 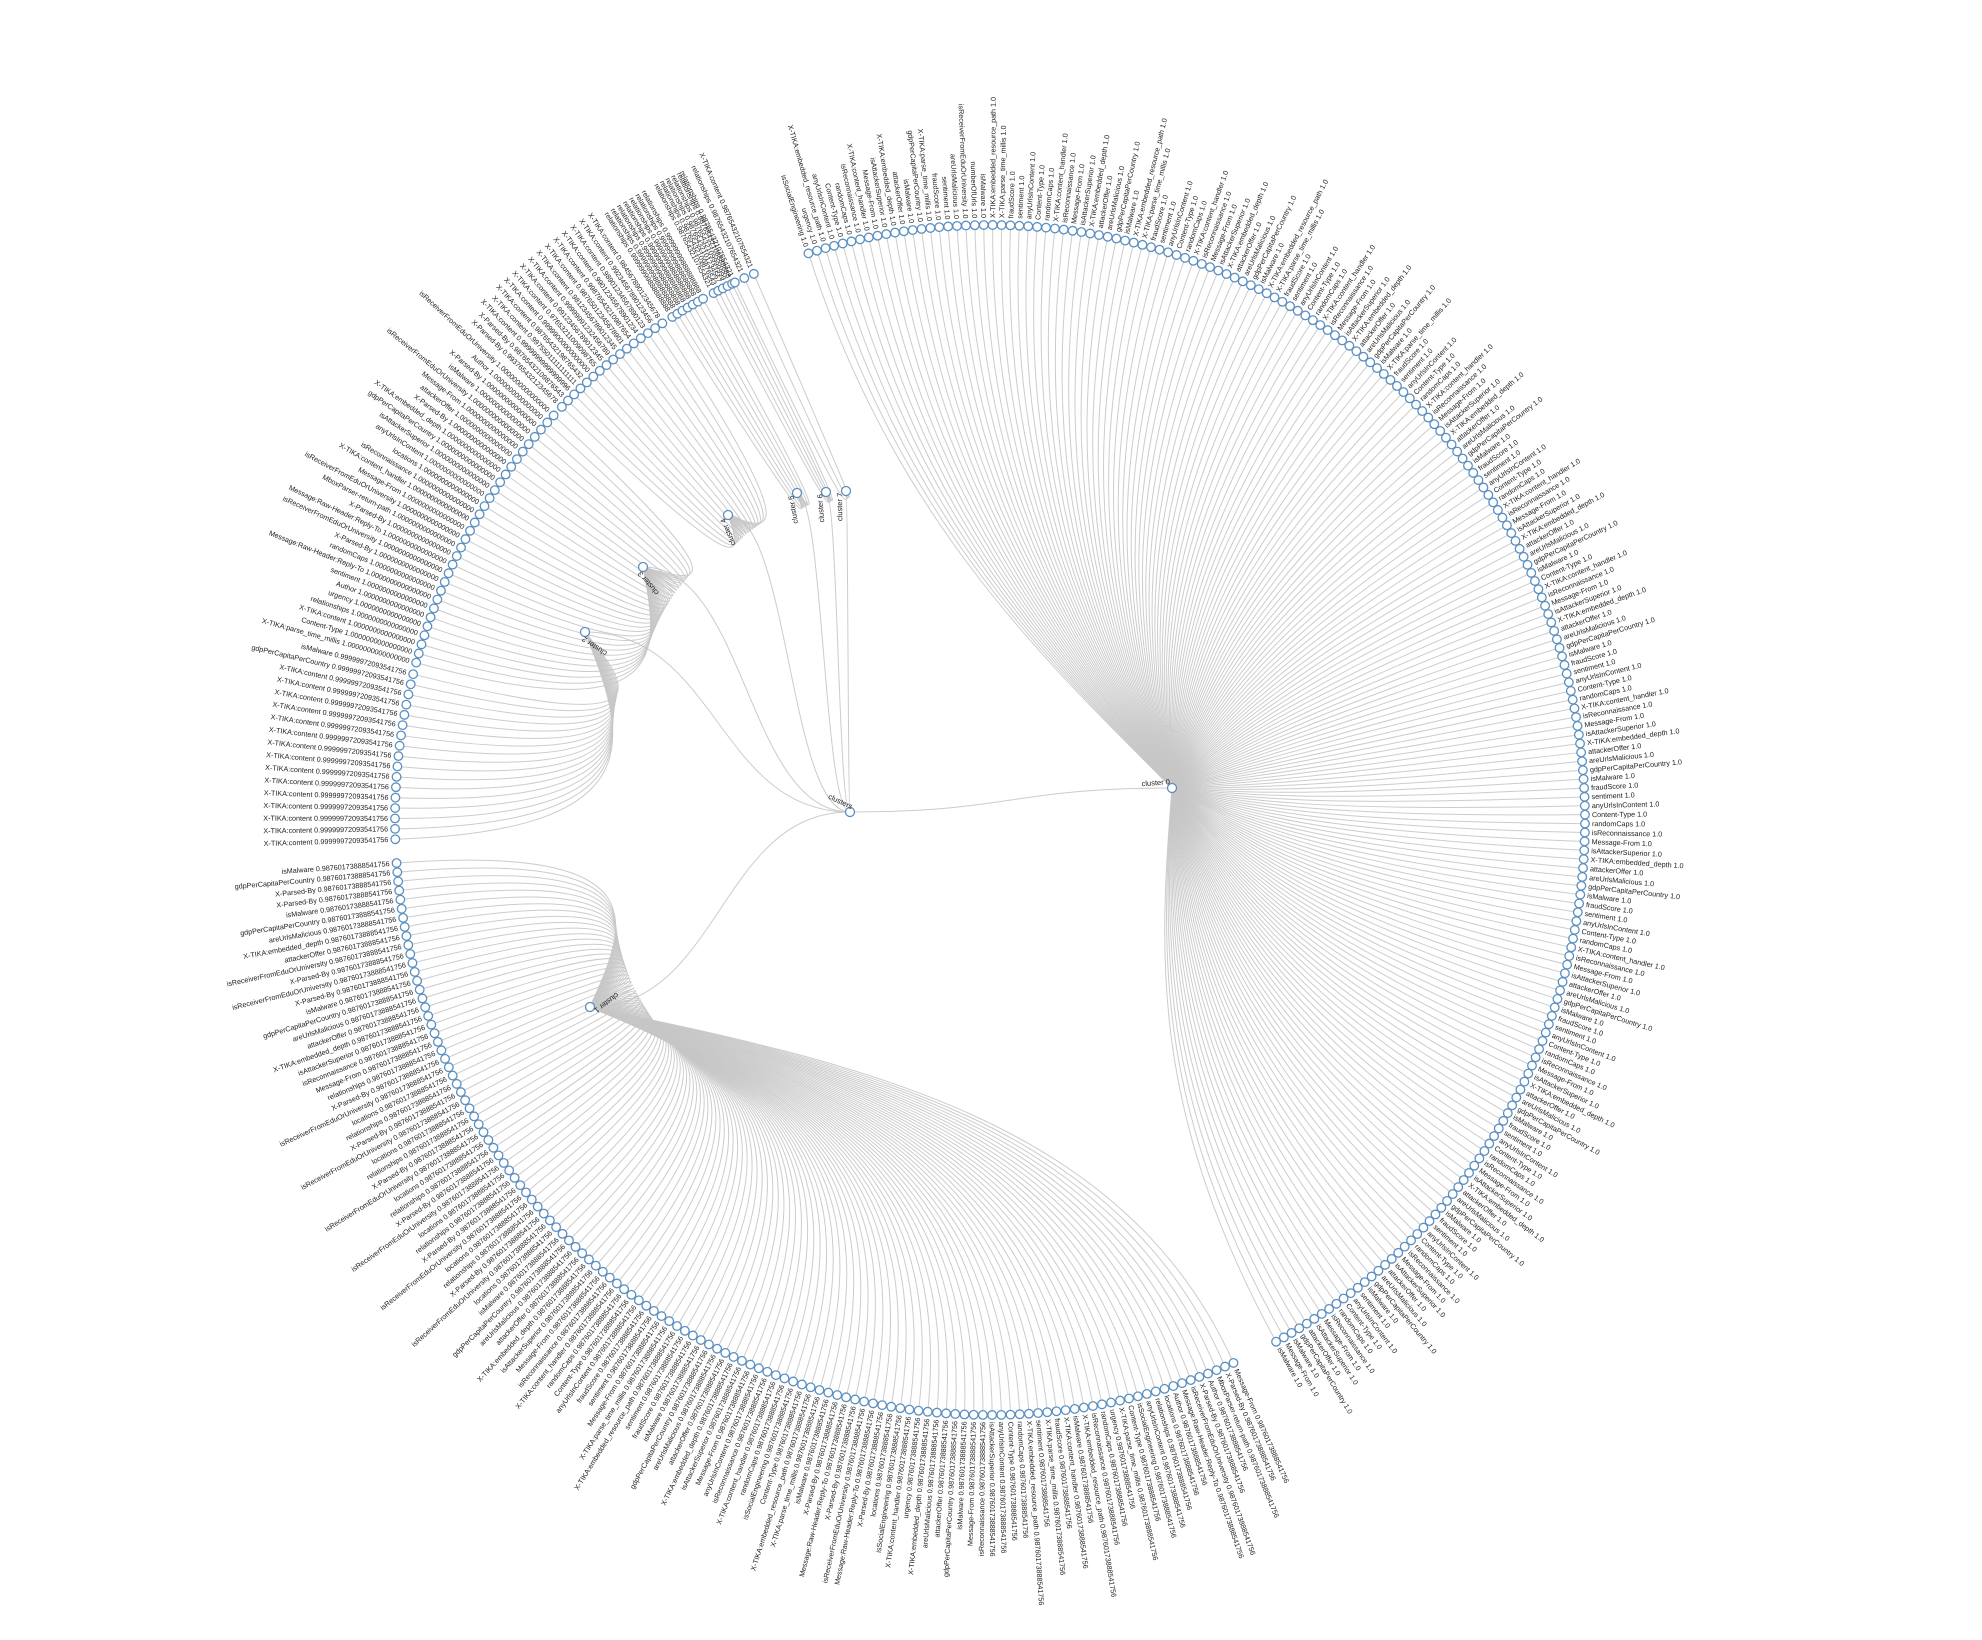 What do you see at coordinates (1612, 823) in the screenshot?
I see `leaf-node: randomCaps 1.0` at bounding box center [1612, 823].